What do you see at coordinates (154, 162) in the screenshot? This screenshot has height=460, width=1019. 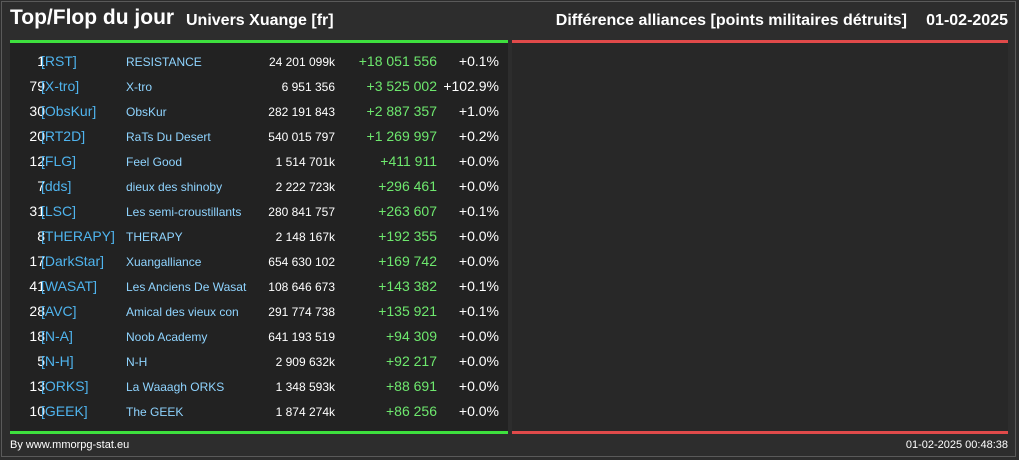 I see `alliance-name: Feel Good` at bounding box center [154, 162].